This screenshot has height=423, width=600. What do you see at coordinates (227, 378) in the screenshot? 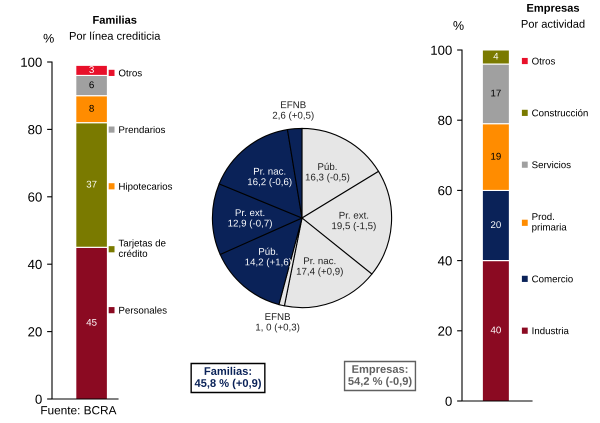
I see `text: Familias: 45,8 % (+0,9)` at bounding box center [227, 378].